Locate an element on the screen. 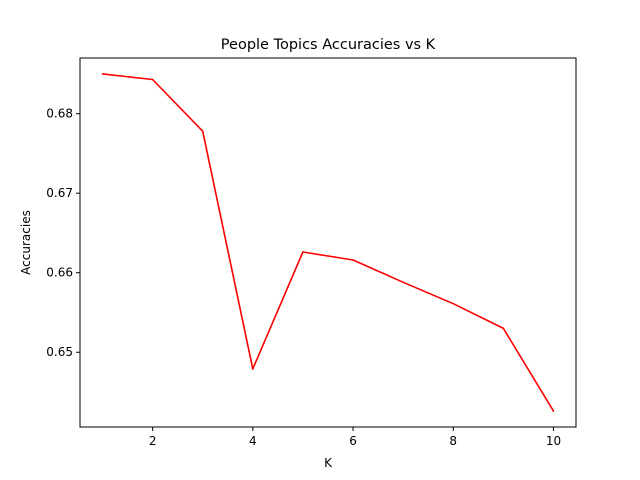  x-tick-label: 10 is located at coordinates (553, 441).